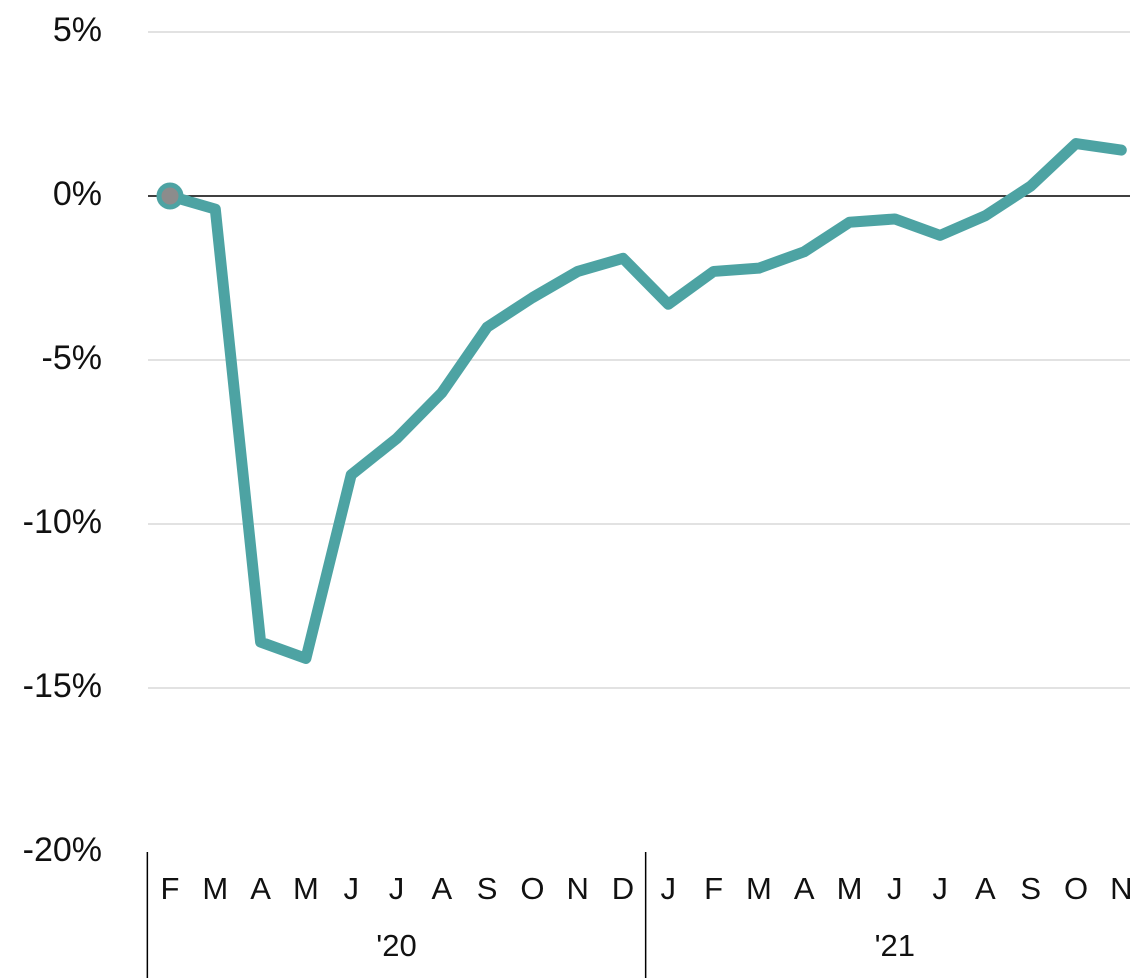 This screenshot has height=978, width=1130. I want to click on y-tick-label: -20%, so click(62, 850).